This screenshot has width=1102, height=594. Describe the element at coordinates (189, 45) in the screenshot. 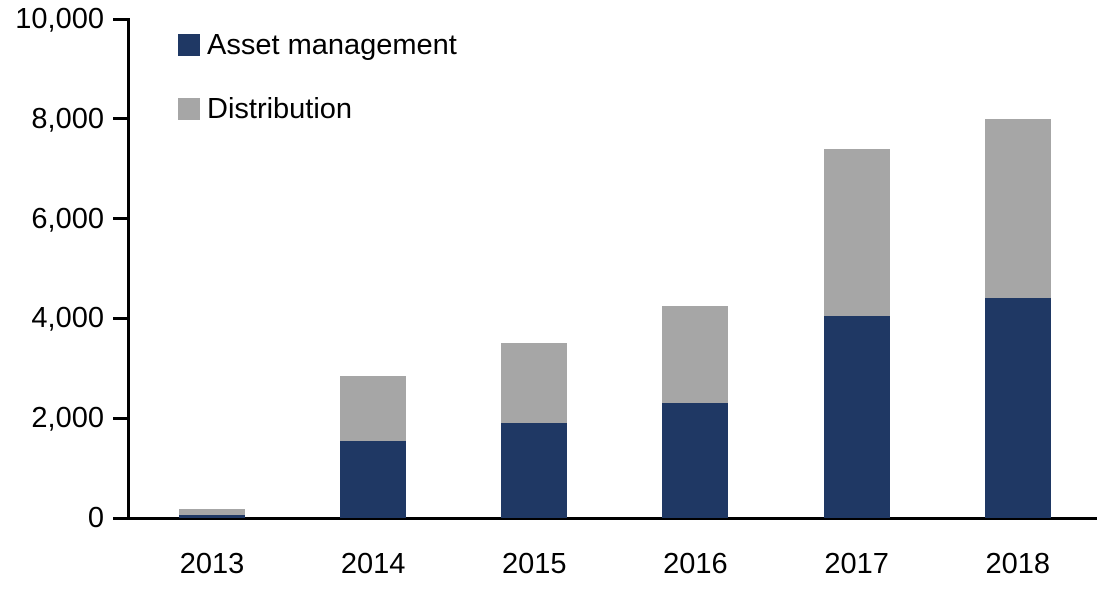

I see `legend-swatch-asset-management-icon` at that location.